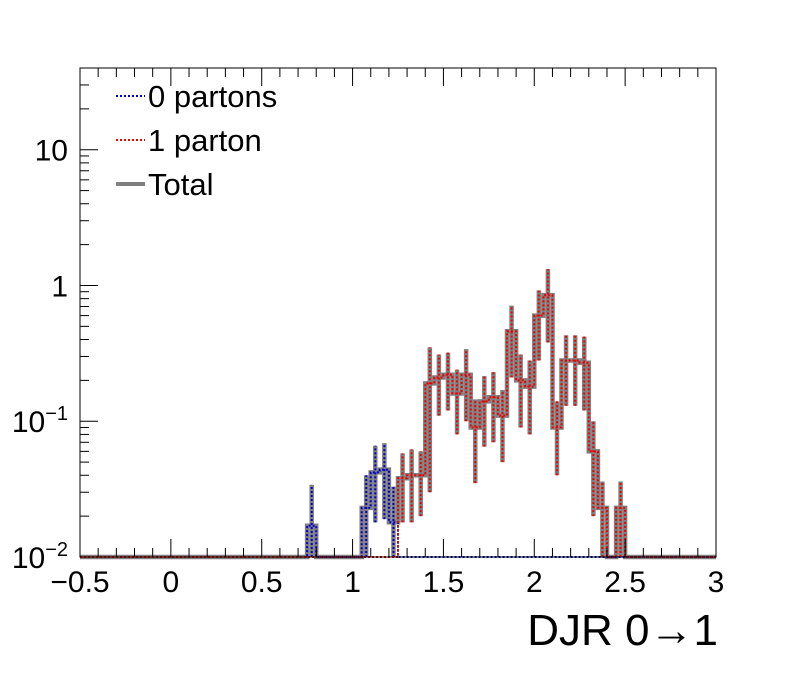  What do you see at coordinates (59, 286) in the screenshot?
I see `y-tick-label: 1` at bounding box center [59, 286].